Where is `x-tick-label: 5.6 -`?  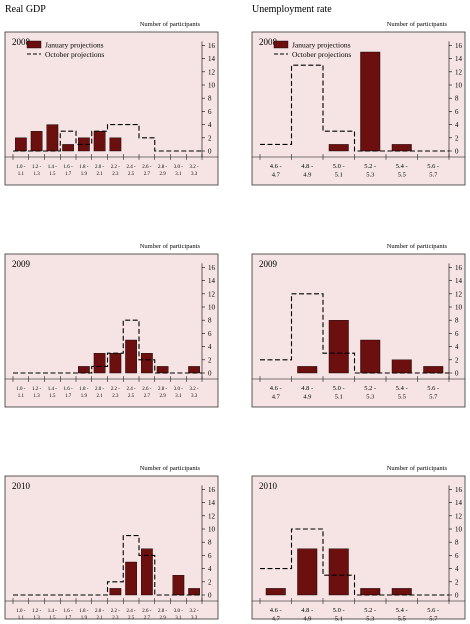
x-tick-label: 5.6 - is located at coordinates (433, 166).